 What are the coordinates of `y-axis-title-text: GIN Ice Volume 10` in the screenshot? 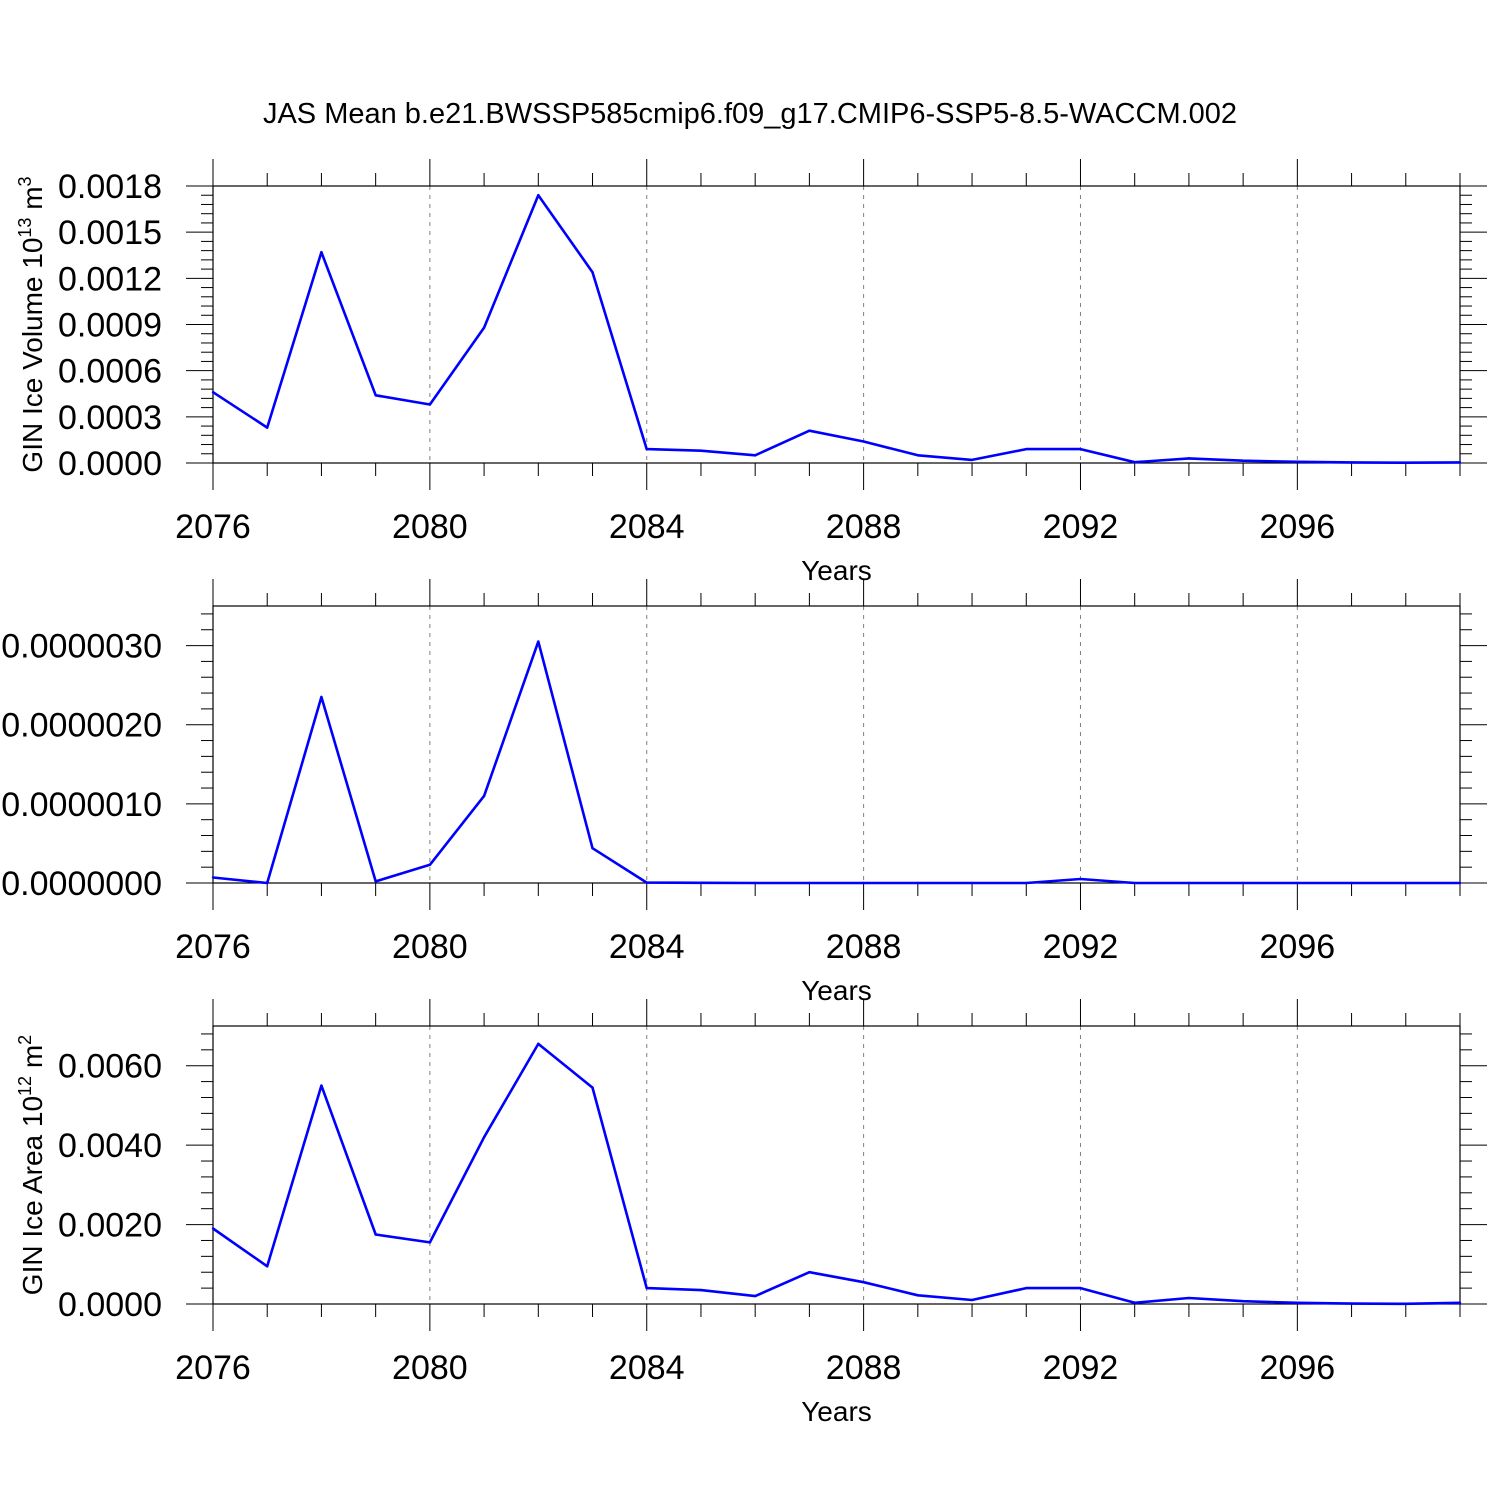 It's located at (32, 355).